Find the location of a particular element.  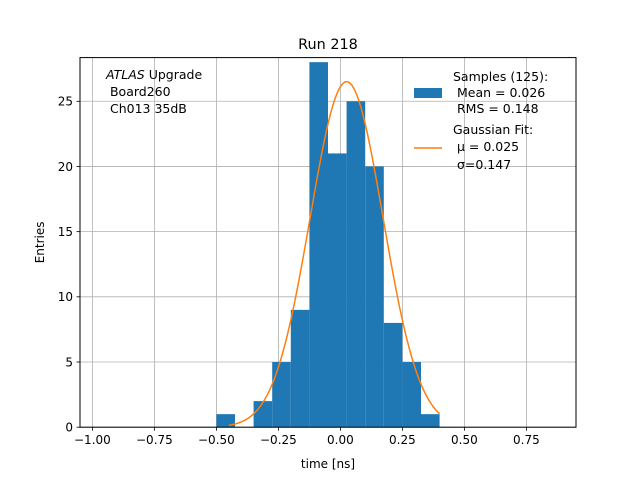

legend-histogram-swatch is located at coordinates (428, 93).